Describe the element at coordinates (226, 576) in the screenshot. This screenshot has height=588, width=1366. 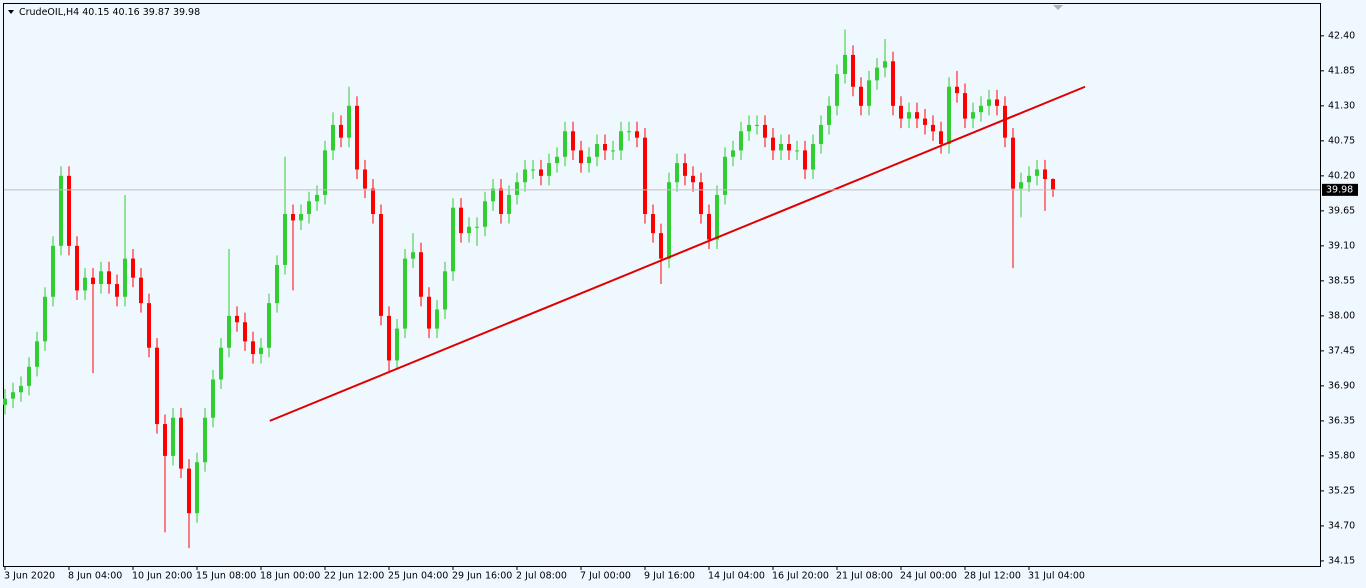
I see `x-tick-label: 15 Jun 08:00` at that location.